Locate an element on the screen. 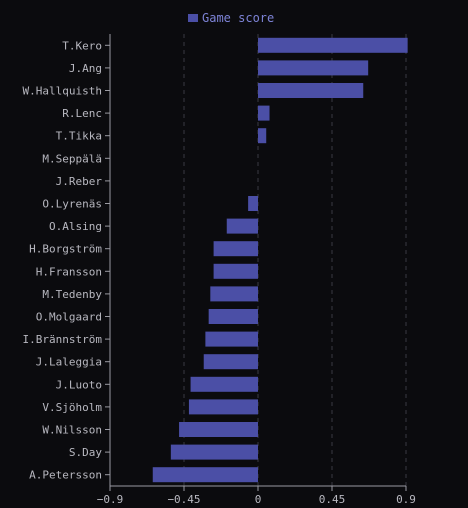  y-tick-label: I.Brännström is located at coordinates (63, 339).